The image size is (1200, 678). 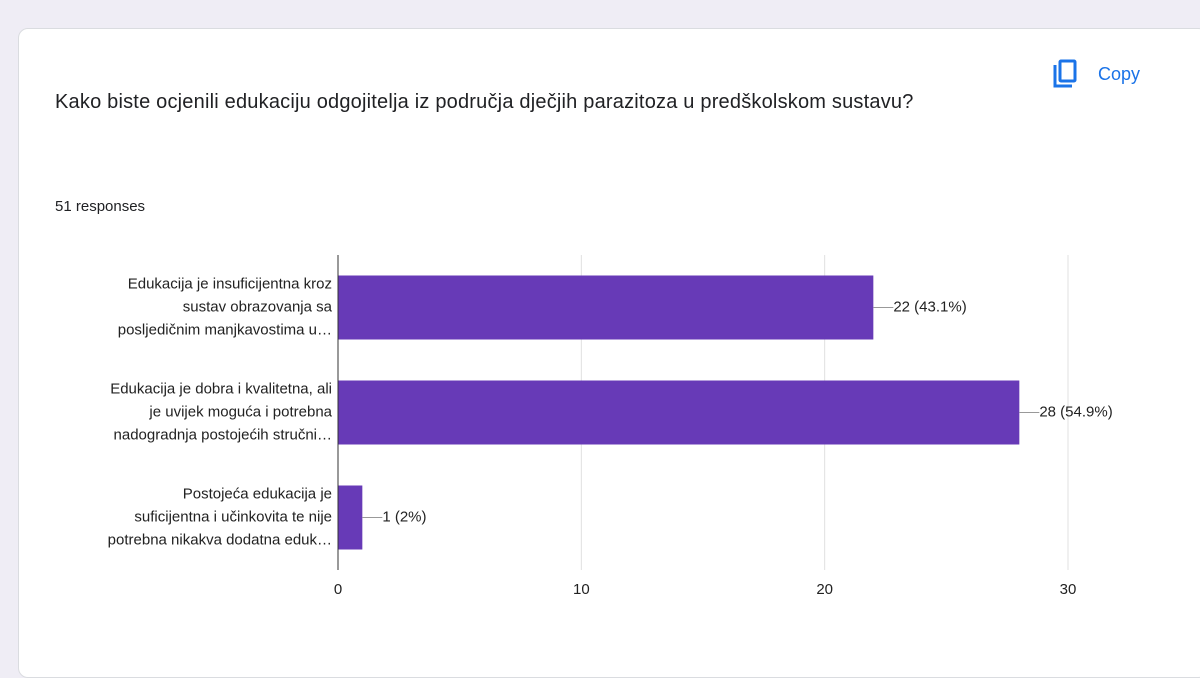 I want to click on y-tick-label: suficijentna i učinkovita te nije, so click(x=233, y=516).